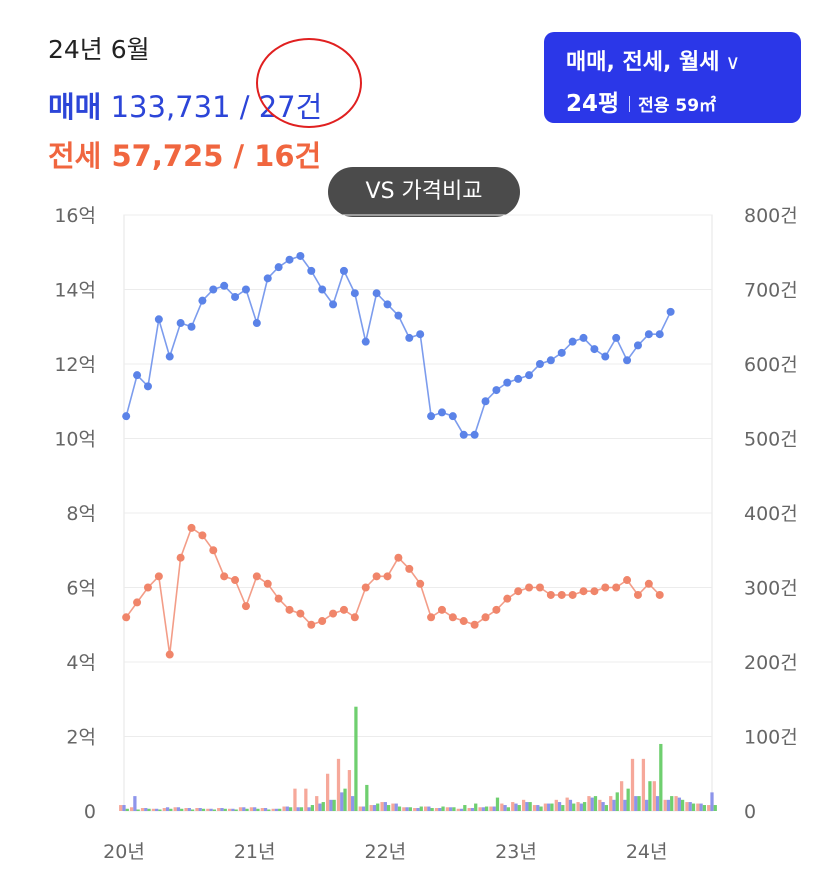 This screenshot has height=891, width=827. I want to click on x-tick-label: 20년, so click(124, 852).